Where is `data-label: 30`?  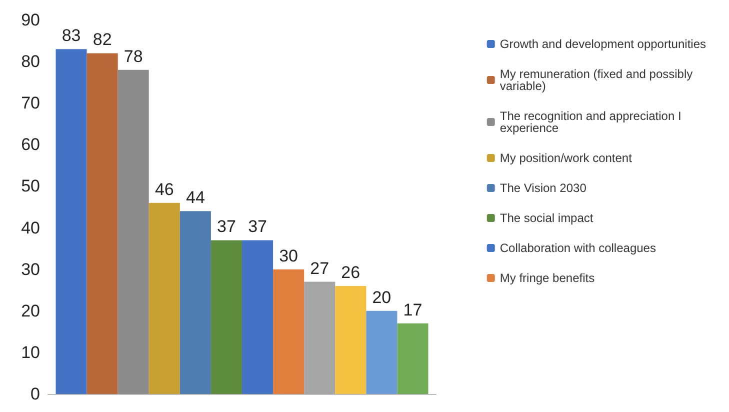
data-label: 30 is located at coordinates (288, 256).